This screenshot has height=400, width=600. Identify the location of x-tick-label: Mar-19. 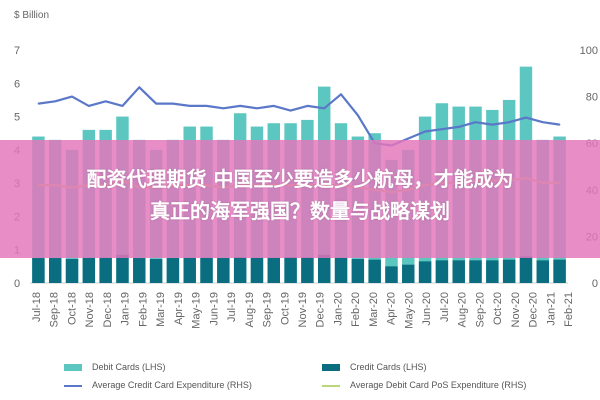
(161, 309).